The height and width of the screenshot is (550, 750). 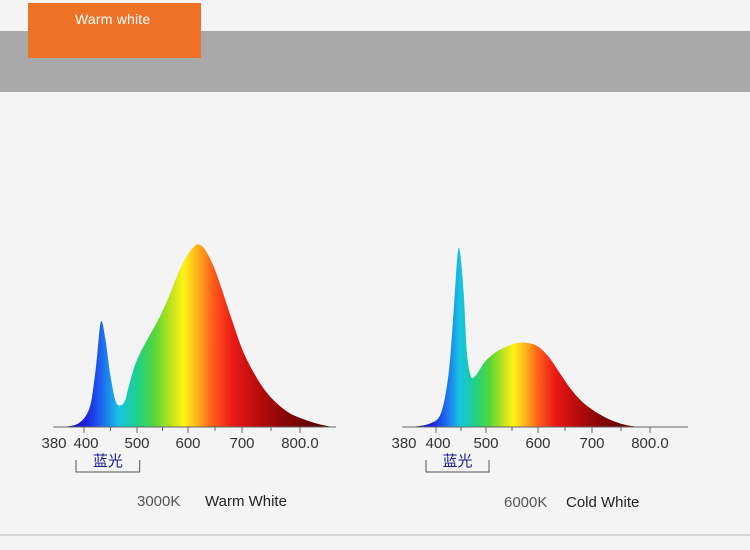 I want to click on color-temperature: 6000K, so click(x=525, y=502).